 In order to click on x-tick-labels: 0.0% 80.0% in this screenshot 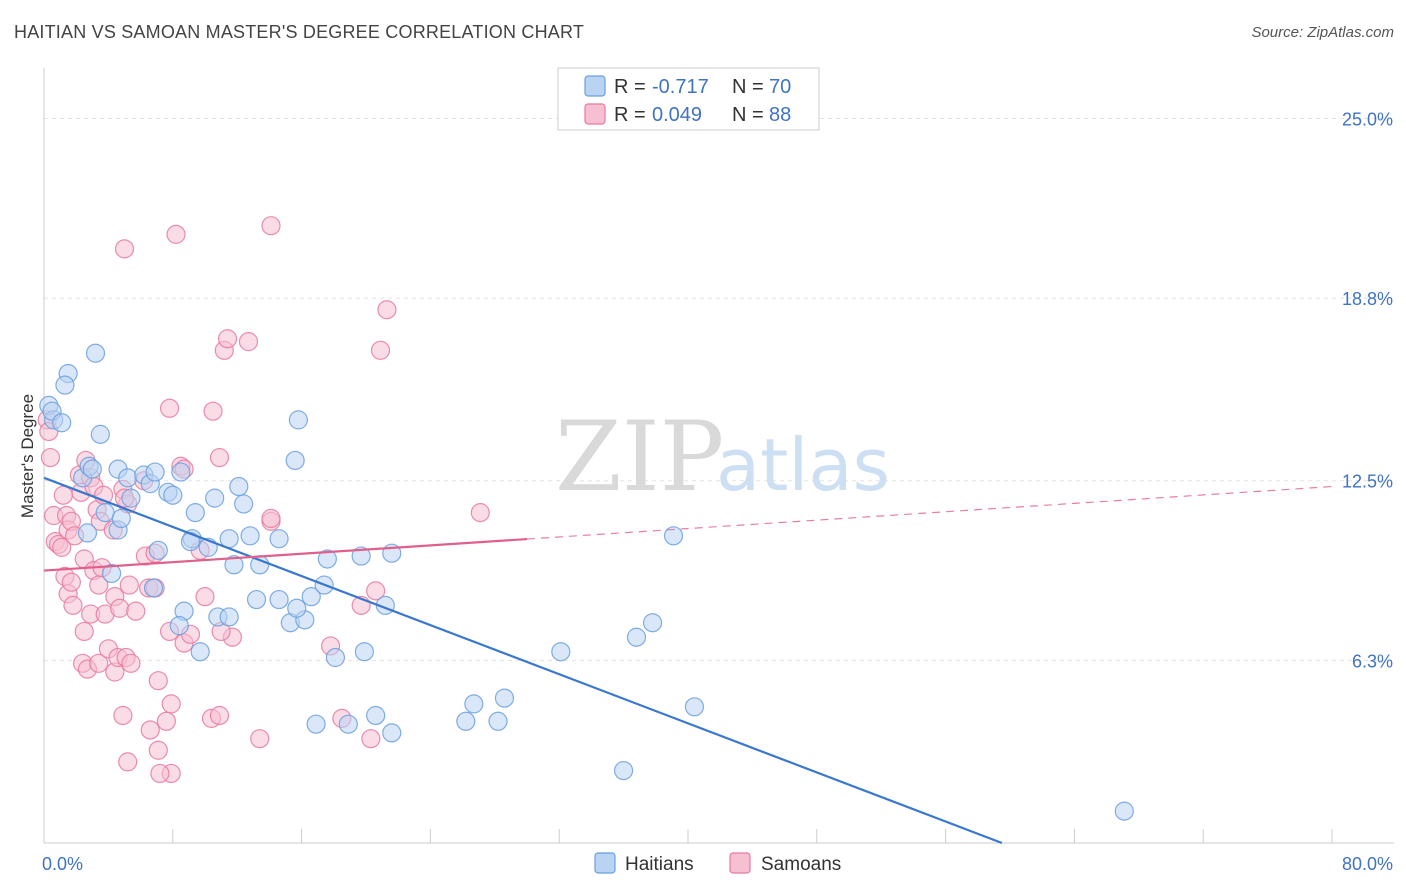, I will do `click(717, 864)`.